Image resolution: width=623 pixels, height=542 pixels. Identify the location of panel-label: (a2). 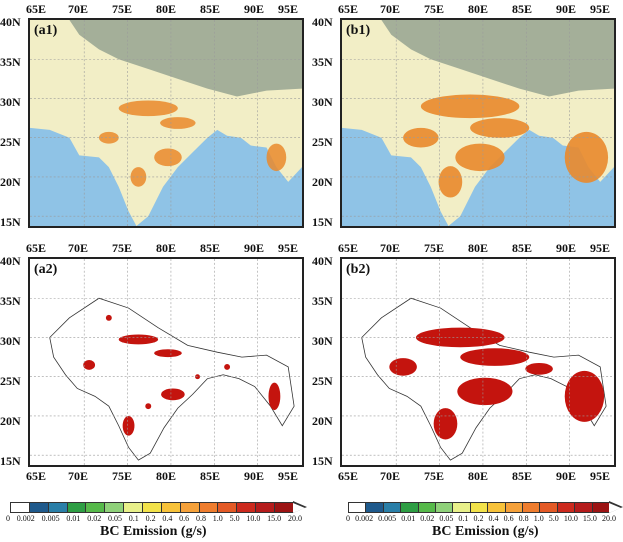
(46, 269).